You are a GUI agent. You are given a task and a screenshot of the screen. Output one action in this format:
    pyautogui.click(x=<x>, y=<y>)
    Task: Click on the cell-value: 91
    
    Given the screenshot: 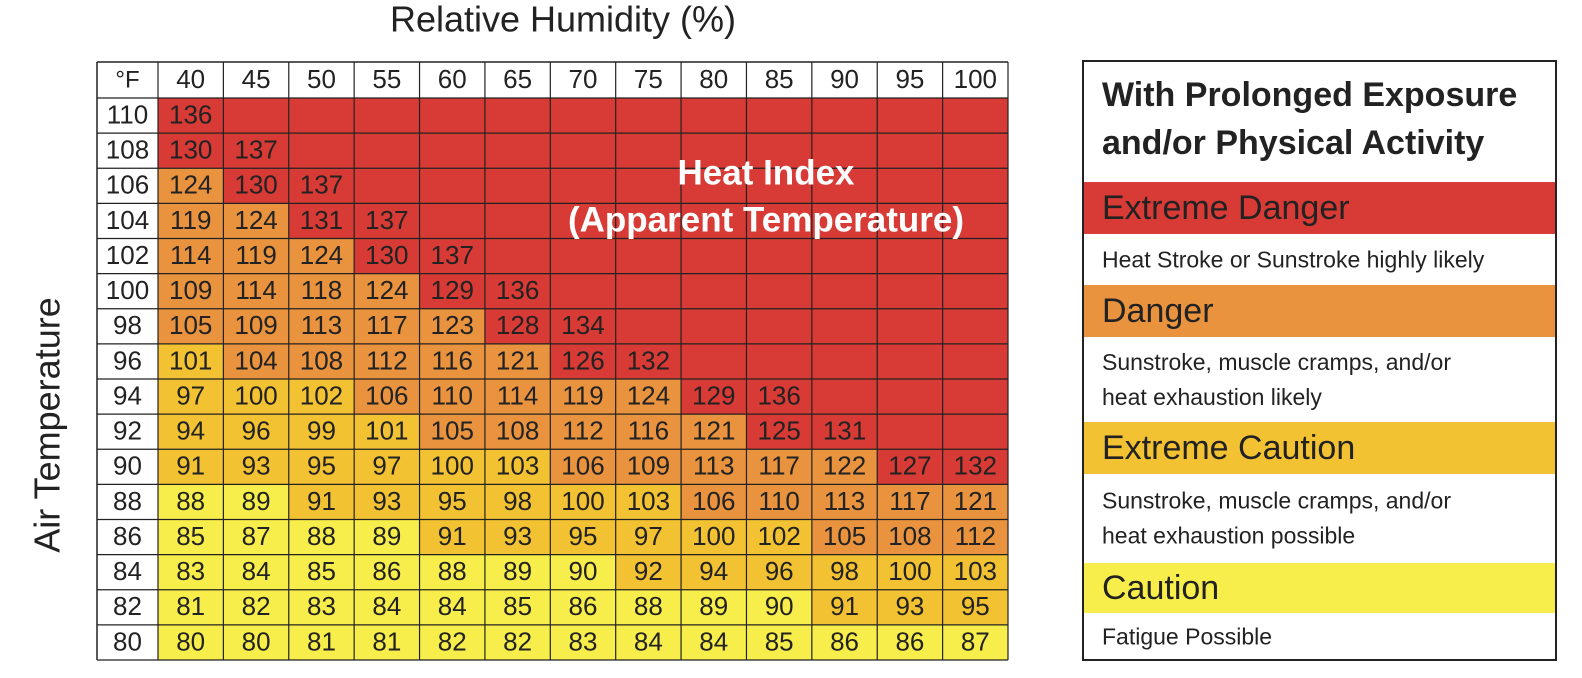 What is the action you would take?
    pyautogui.click(x=844, y=606)
    